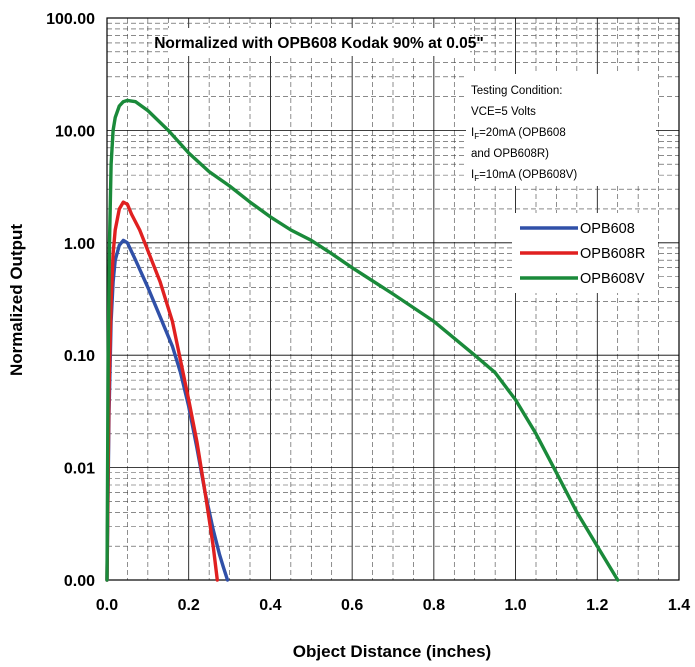 The image size is (695, 667). What do you see at coordinates (70, 300) in the screenshot?
I see `y-tick-labels: 0.00 0.01 0.10 1.00 10.00 100.00` at bounding box center [70, 300].